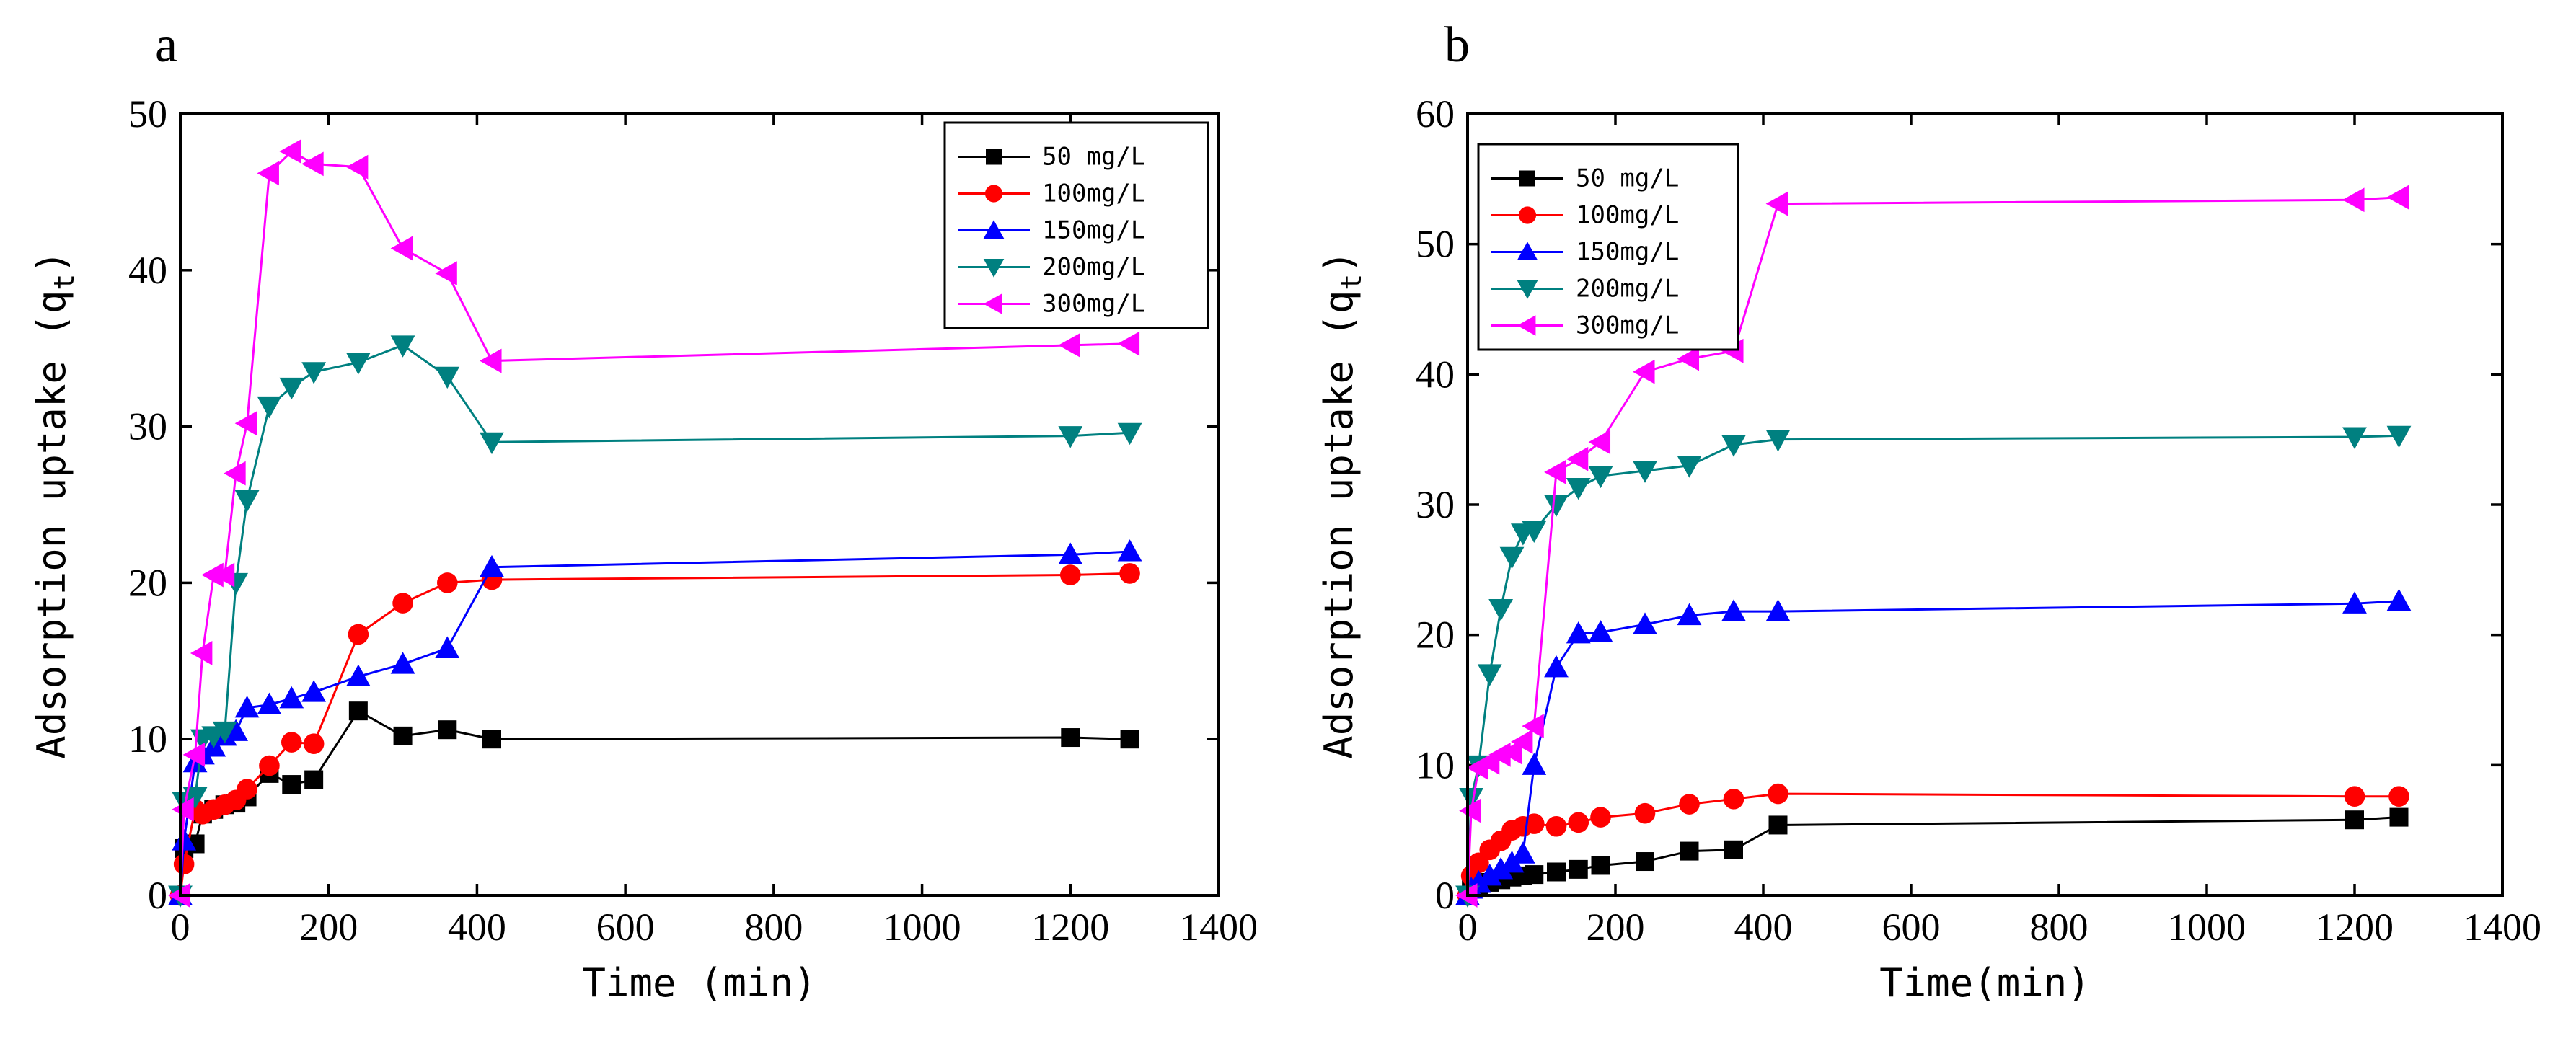 The height and width of the screenshot is (1054, 2576). I want to click on panel-a-legend-label-0: 50 mg/L, so click(1093, 157).